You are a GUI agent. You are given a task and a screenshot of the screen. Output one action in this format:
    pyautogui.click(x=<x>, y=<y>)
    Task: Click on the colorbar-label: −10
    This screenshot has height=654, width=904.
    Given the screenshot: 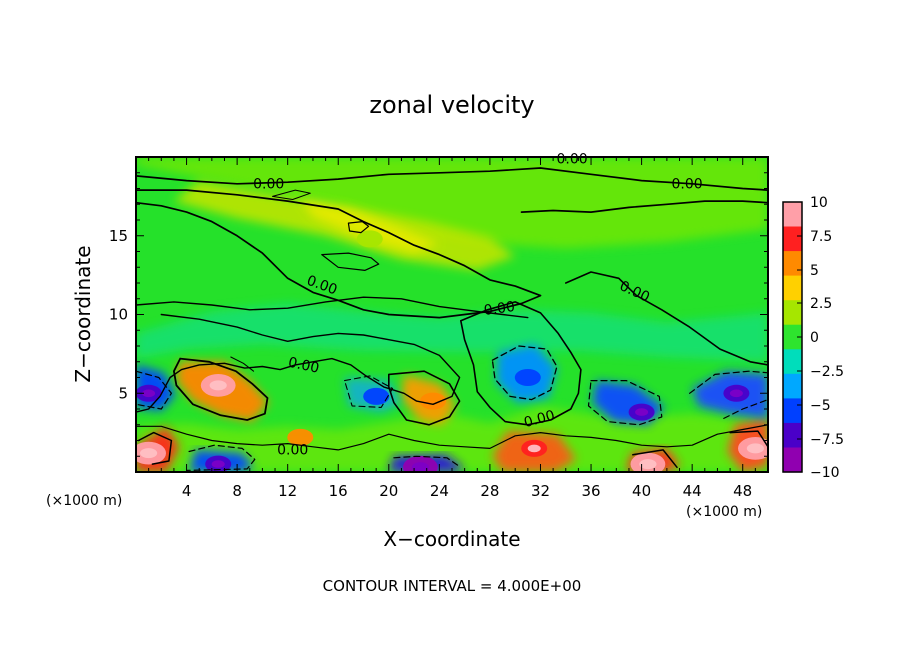 What is the action you would take?
    pyautogui.click(x=825, y=473)
    